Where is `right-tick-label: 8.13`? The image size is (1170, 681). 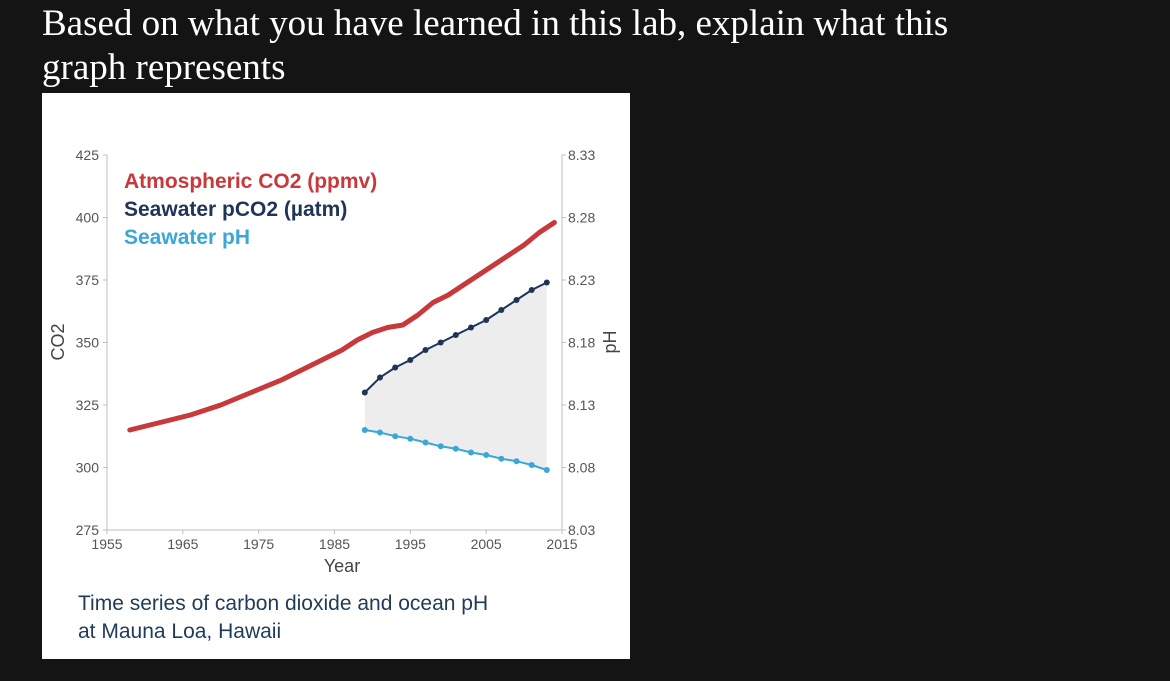
right-tick-label: 8.13 is located at coordinates (581, 405).